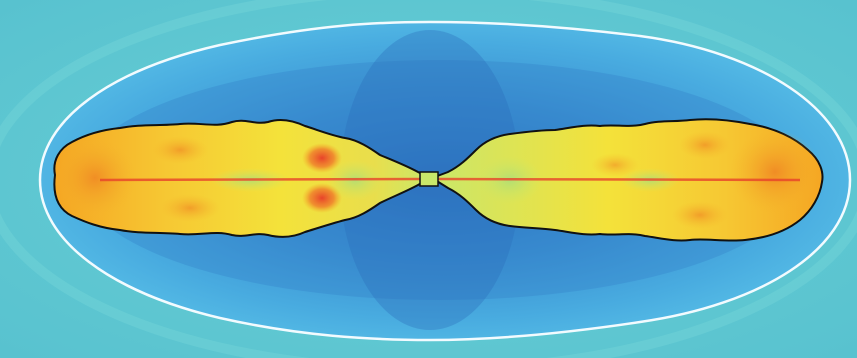 The image size is (857, 358). What do you see at coordinates (619, 179) in the screenshot?
I see `right-jet-spine` at bounding box center [619, 179].